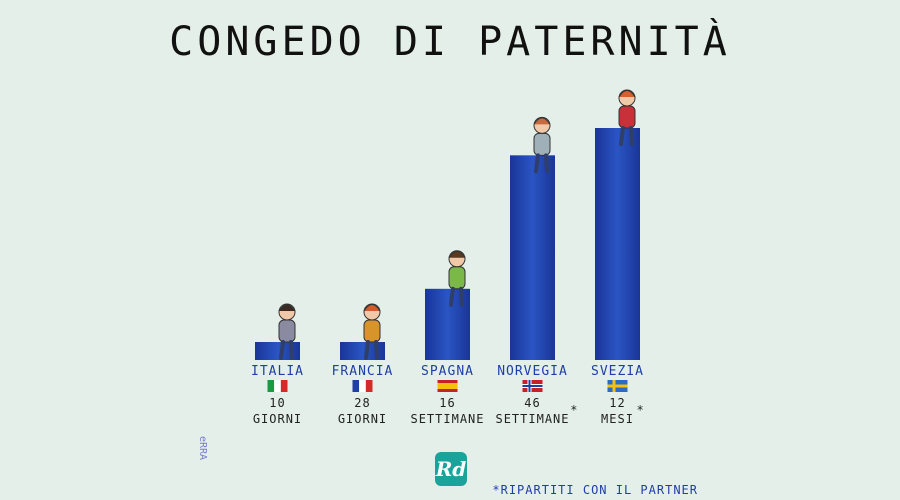  Describe the element at coordinates (447, 403) in the screenshot. I see `duration-amount: 16` at that location.